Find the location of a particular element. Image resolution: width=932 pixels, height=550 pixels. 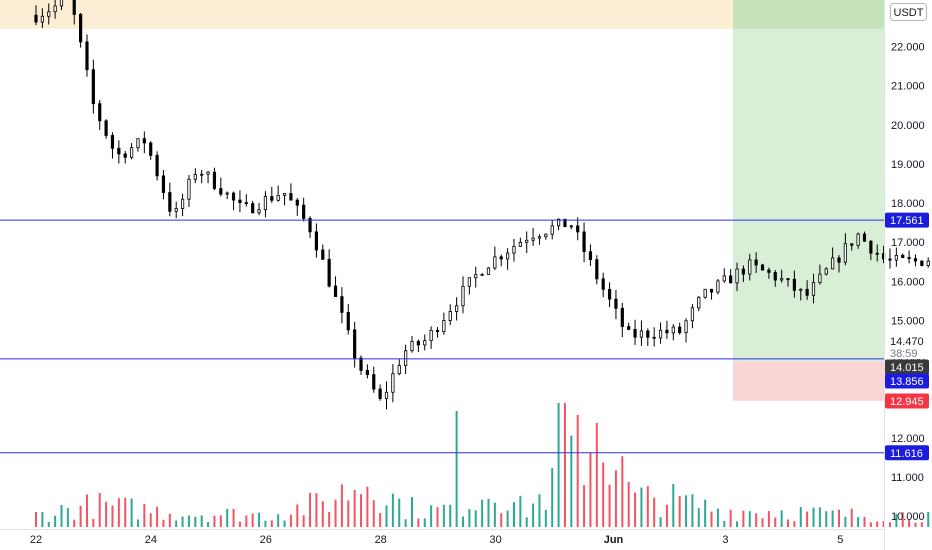

y-tick-label: 11.000 is located at coordinates (907, 478).